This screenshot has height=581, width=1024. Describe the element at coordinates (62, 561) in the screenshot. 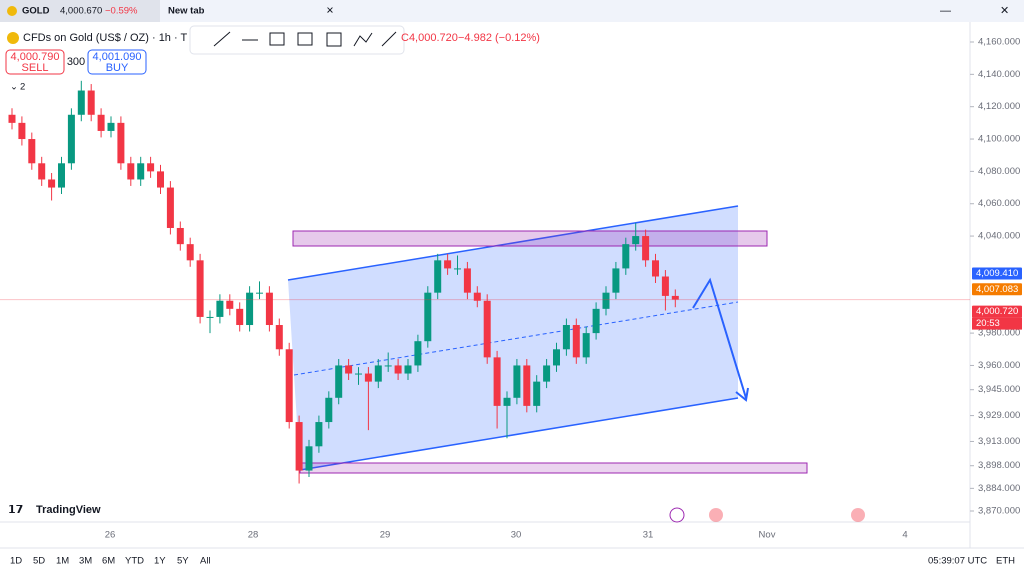

I see `range-button: 1M` at that location.